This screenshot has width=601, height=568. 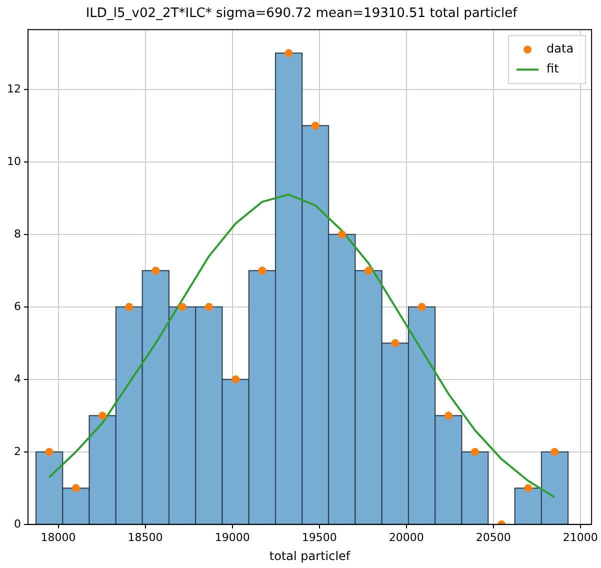 What do you see at coordinates (145, 537) in the screenshot?
I see `x-tick-label: 18500` at bounding box center [145, 537].